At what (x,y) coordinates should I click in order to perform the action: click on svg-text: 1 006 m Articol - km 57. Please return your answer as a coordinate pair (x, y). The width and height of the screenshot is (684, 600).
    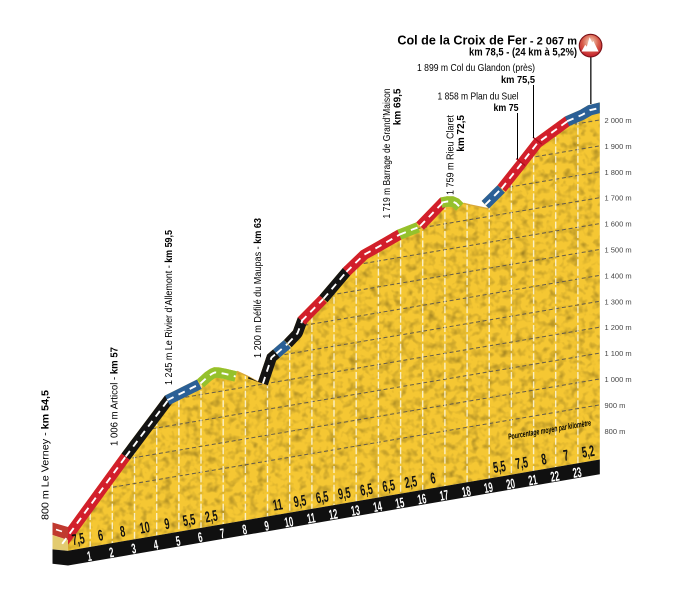
    Looking at the image, I should click on (115, 396).